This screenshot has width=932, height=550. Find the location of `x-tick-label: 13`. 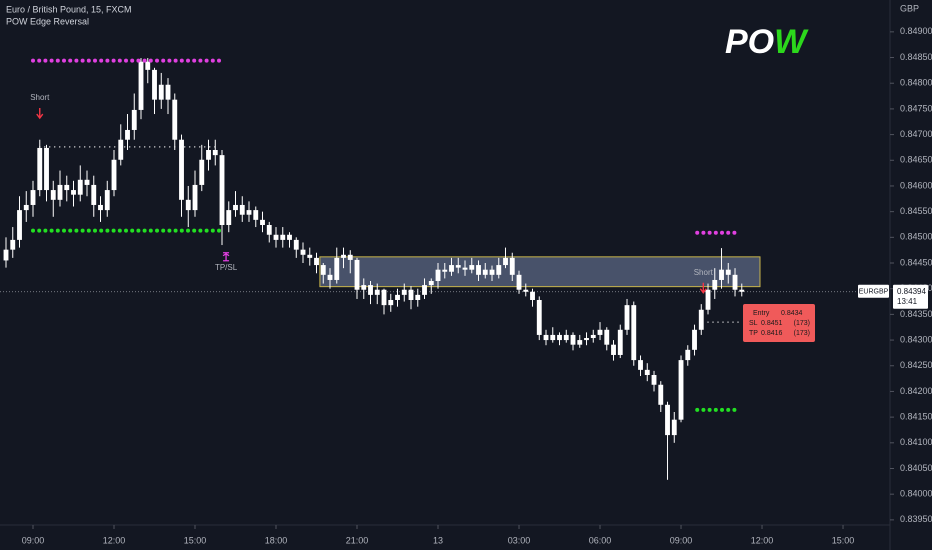

x-tick-label: 13 is located at coordinates (438, 540).